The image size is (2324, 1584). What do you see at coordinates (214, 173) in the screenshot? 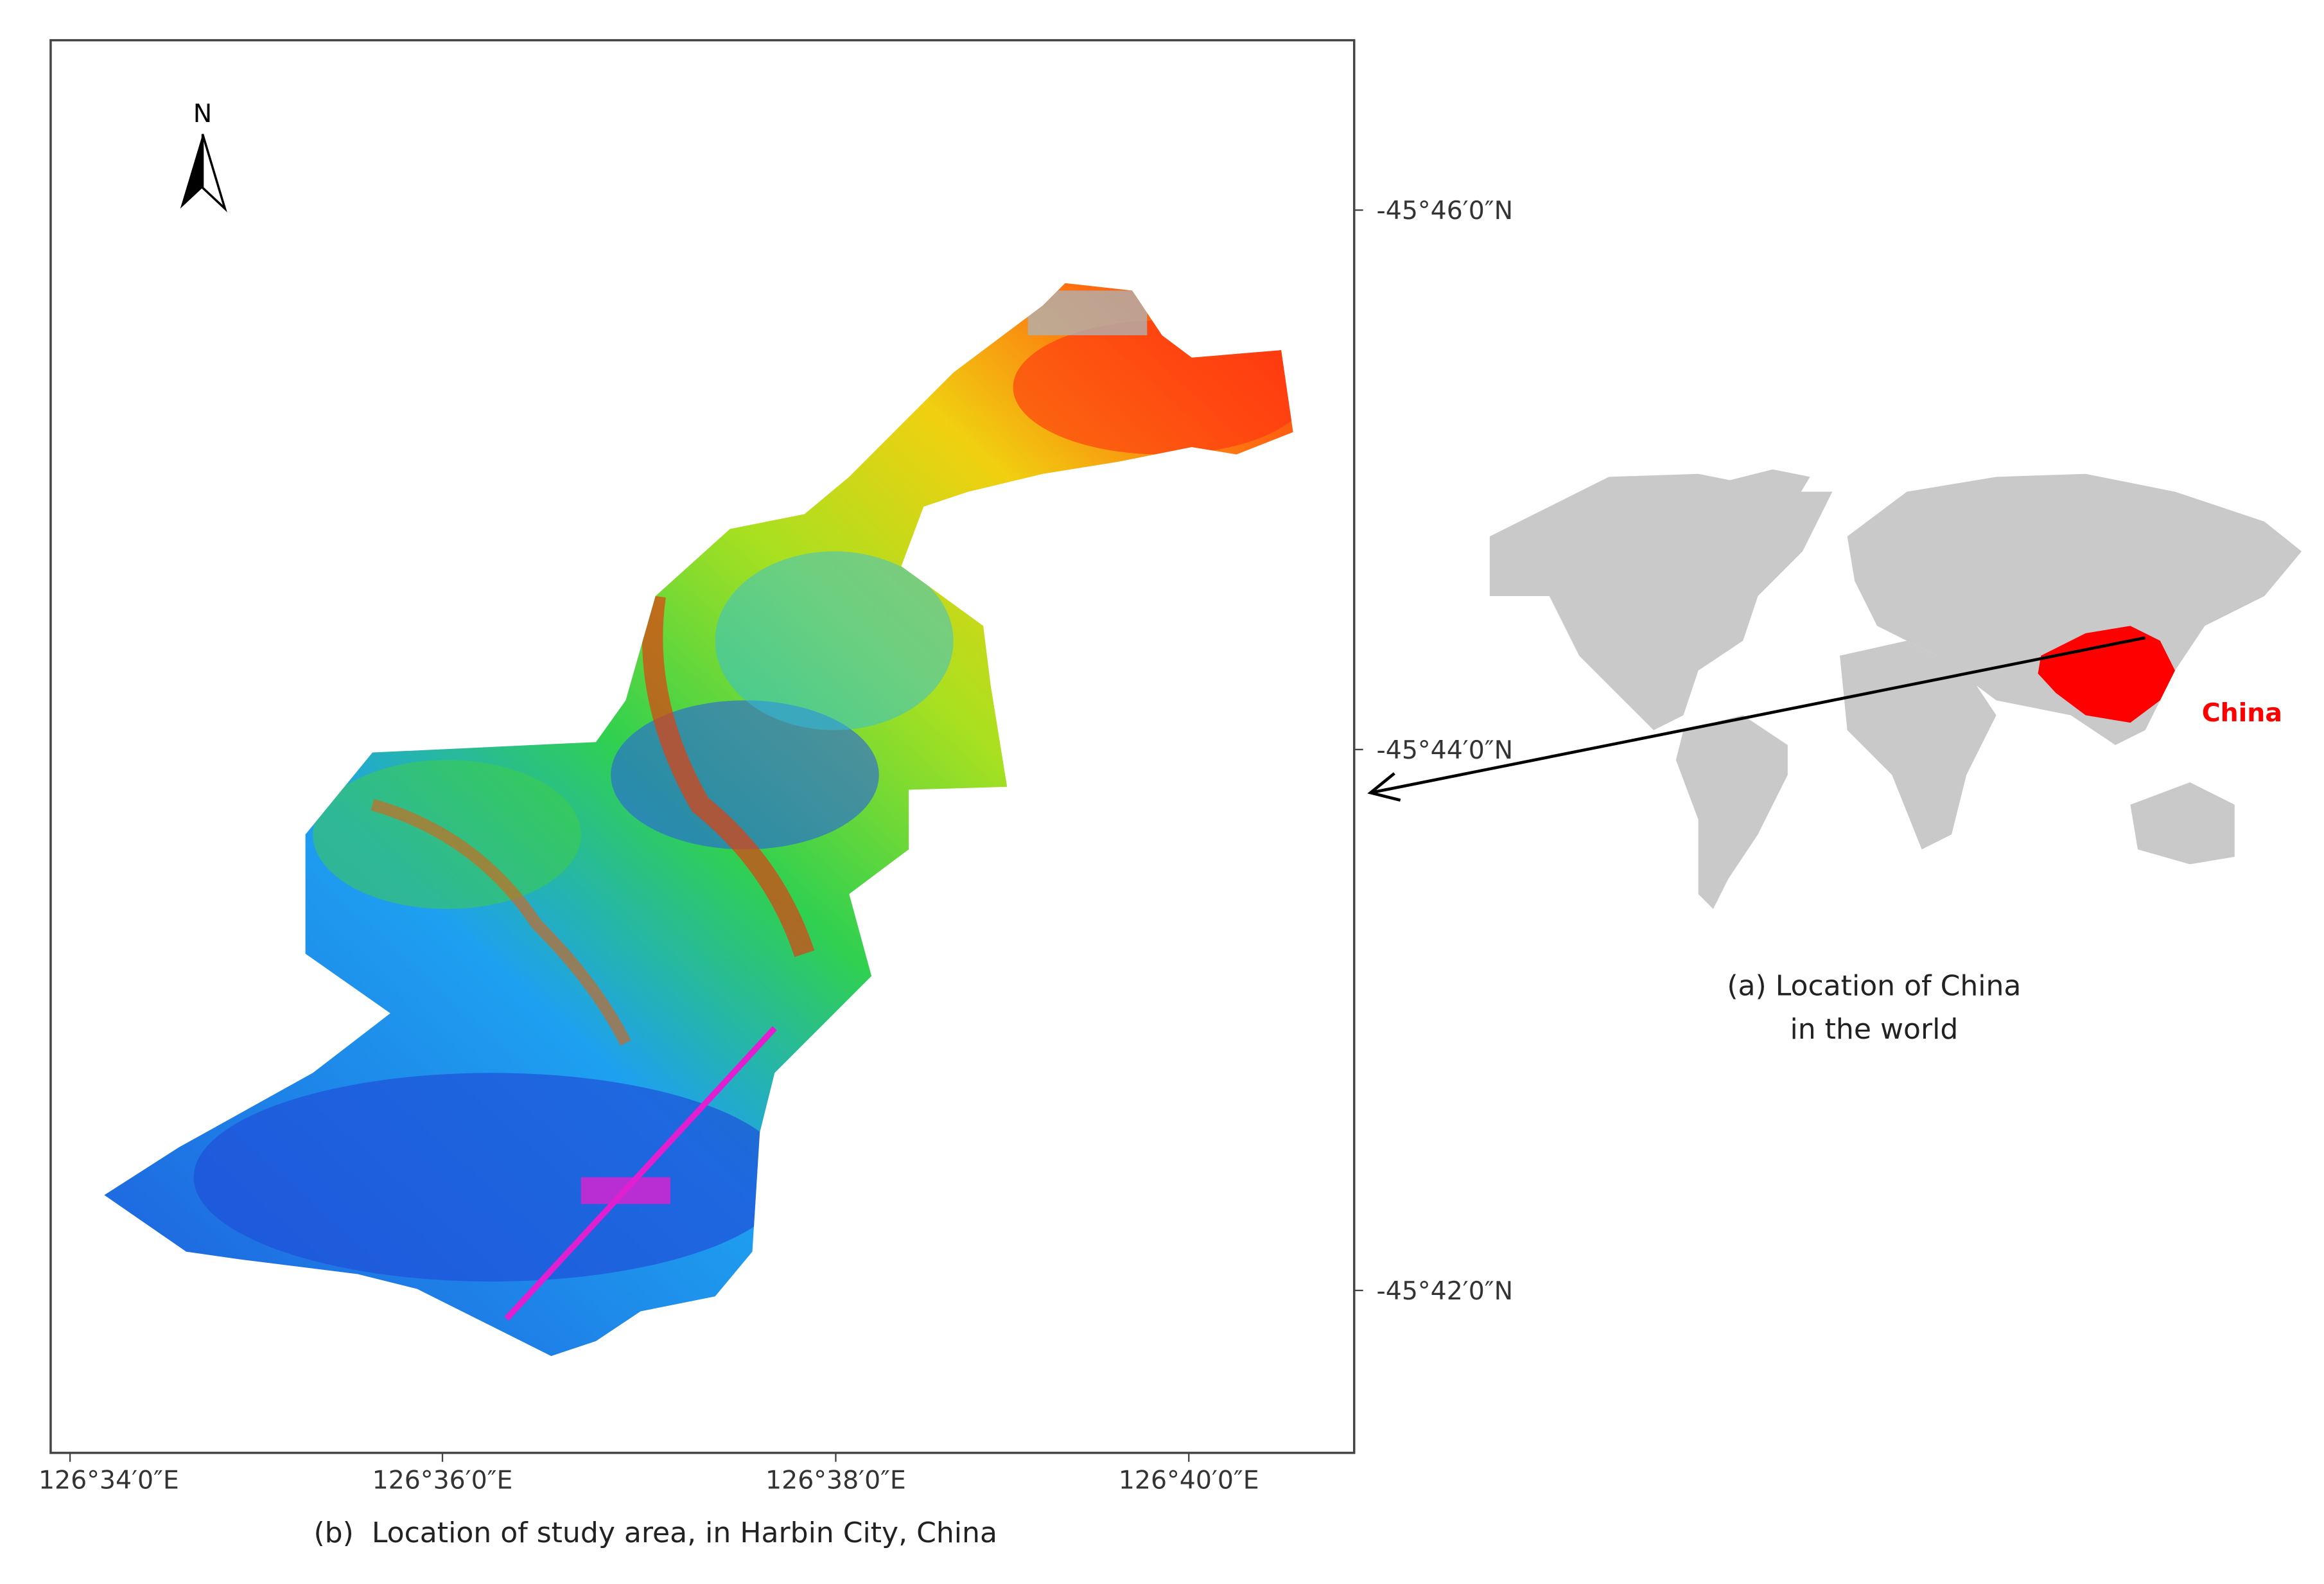
I see `north-arrow-right` at bounding box center [214, 173].